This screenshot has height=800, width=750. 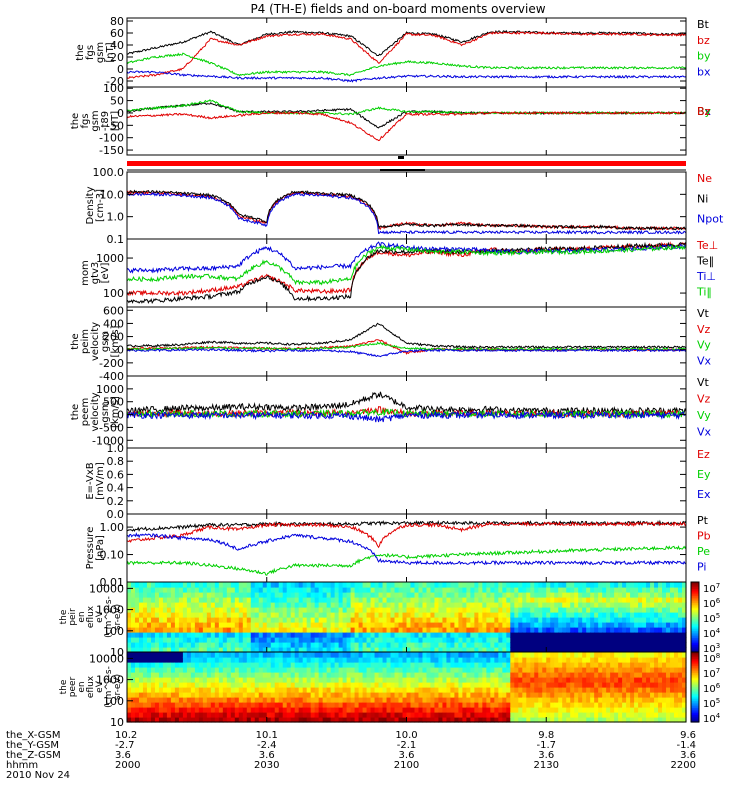 What do you see at coordinates (95, 273) in the screenshot?
I see `y-axis-label-line: gtv3` at bounding box center [95, 273].